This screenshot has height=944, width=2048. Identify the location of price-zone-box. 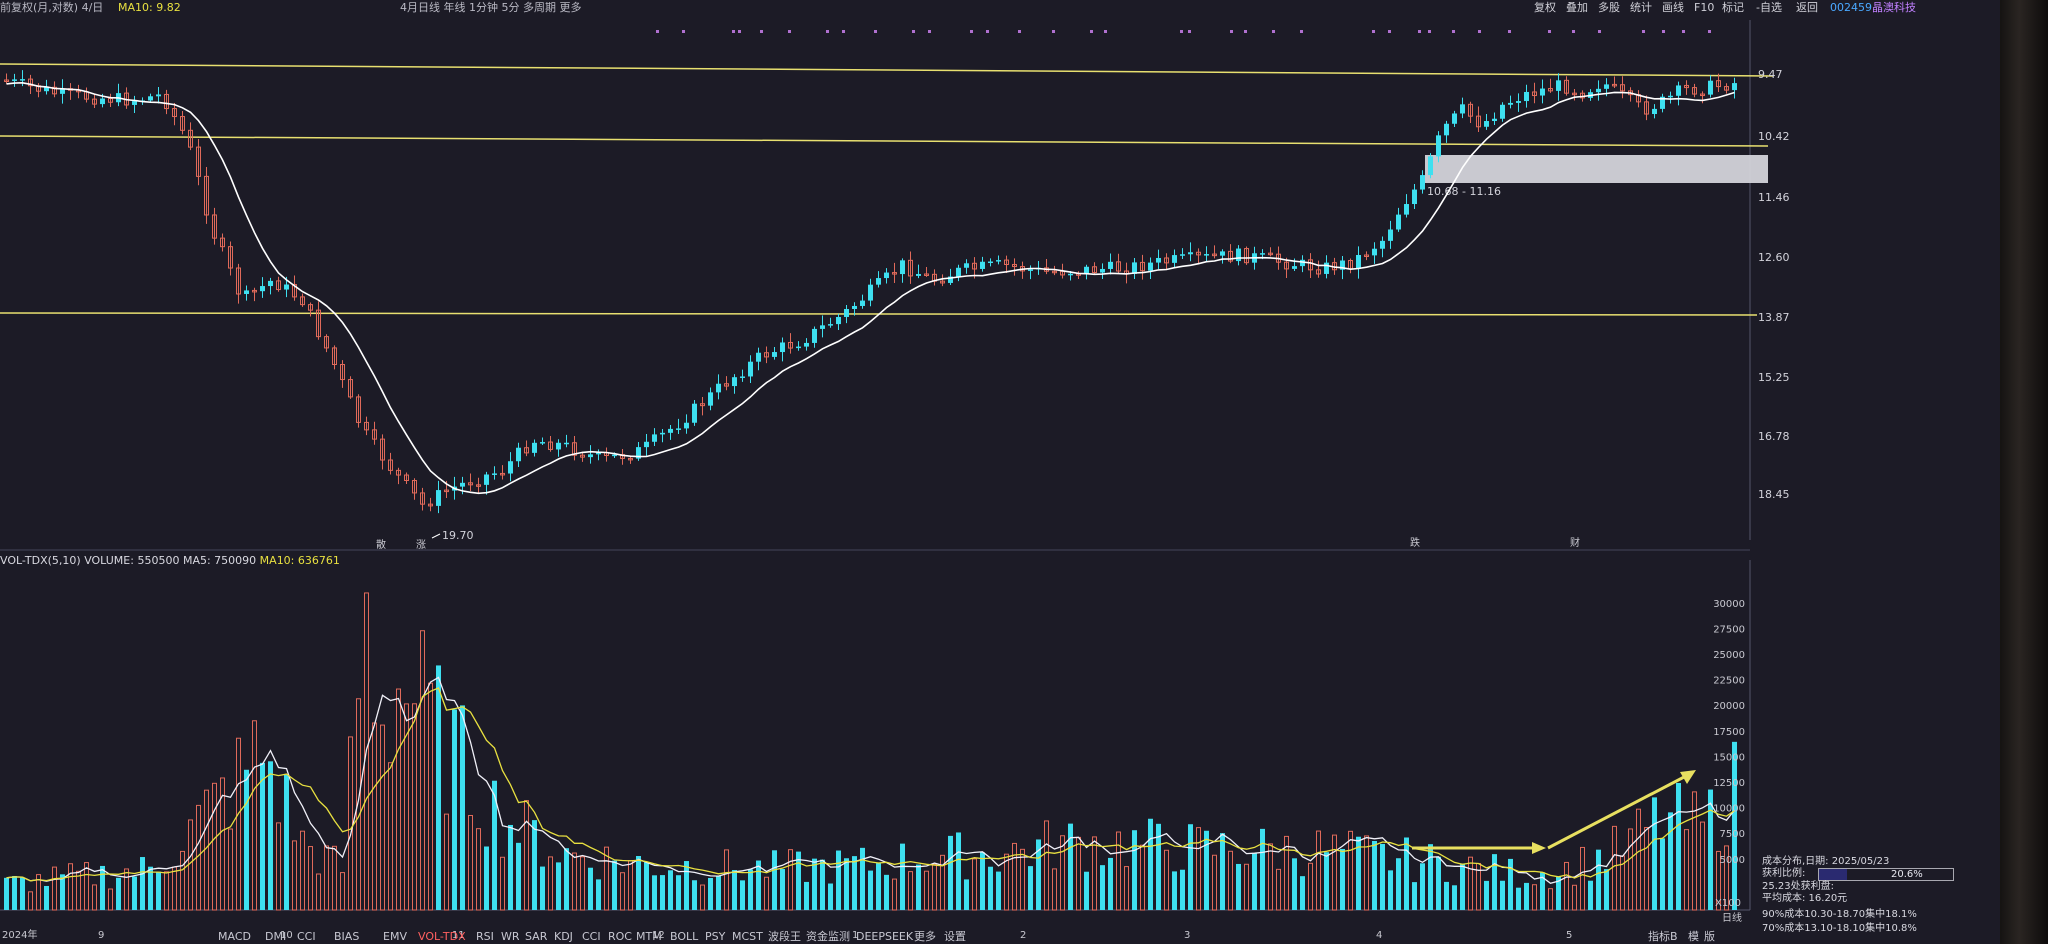
(1596, 169).